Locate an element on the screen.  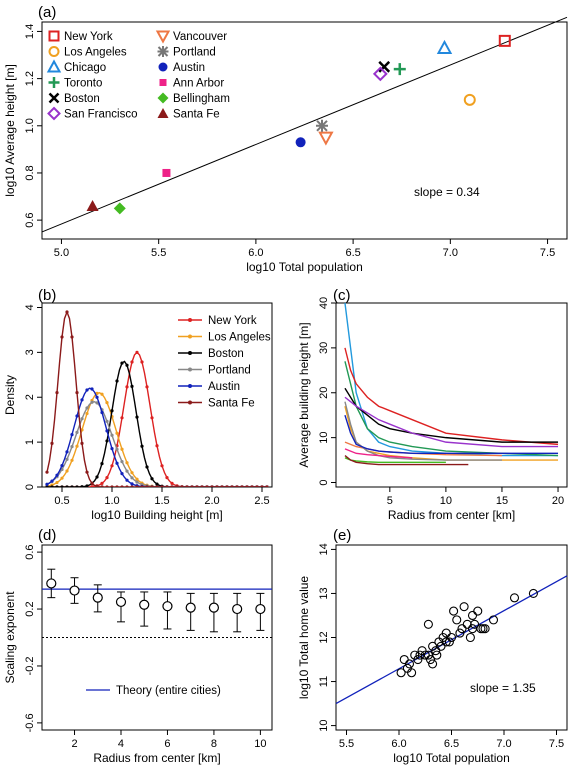
x-tick-label: 5.0 is located at coordinates (61, 253).